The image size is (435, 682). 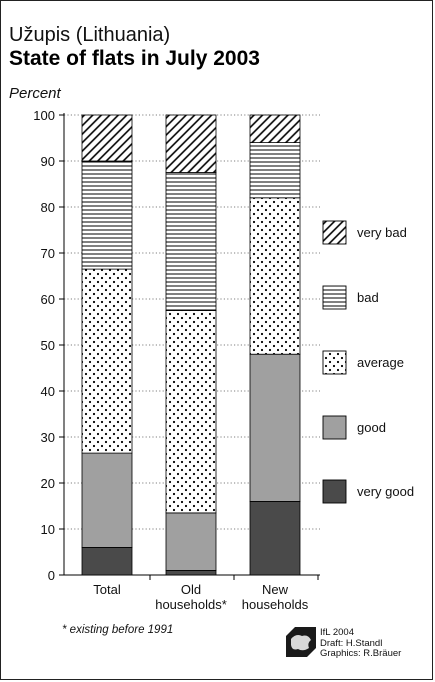 What do you see at coordinates (44, 115) in the screenshot?
I see `y-tick-label: 100` at bounding box center [44, 115].